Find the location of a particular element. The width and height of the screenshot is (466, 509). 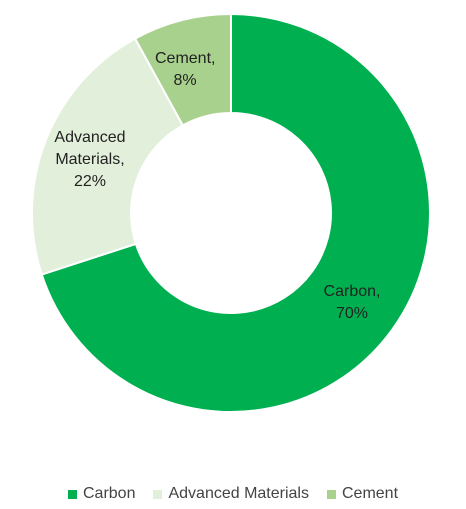

legend-item: Carbon is located at coordinates (101, 494).